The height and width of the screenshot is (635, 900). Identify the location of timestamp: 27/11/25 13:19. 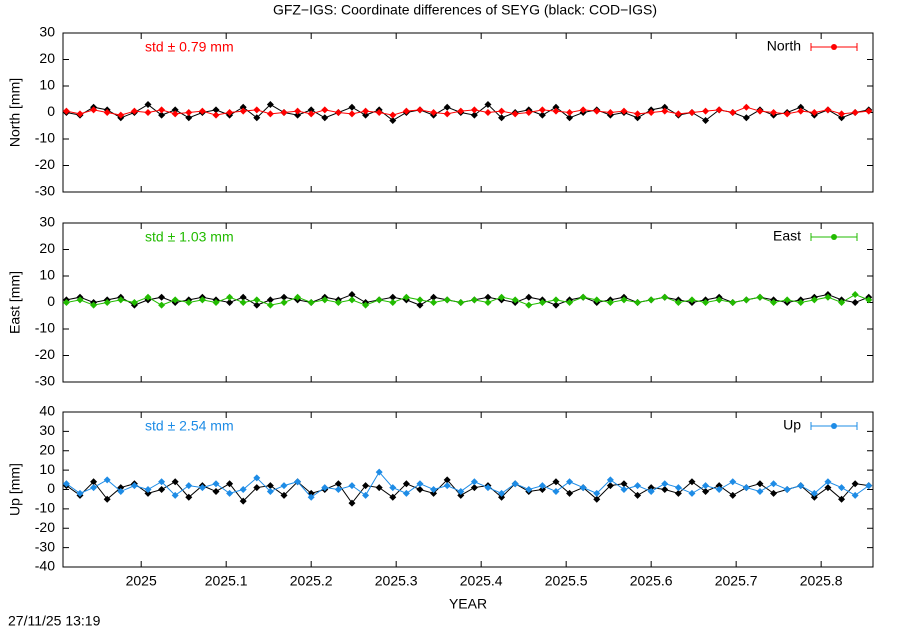
(54, 621).